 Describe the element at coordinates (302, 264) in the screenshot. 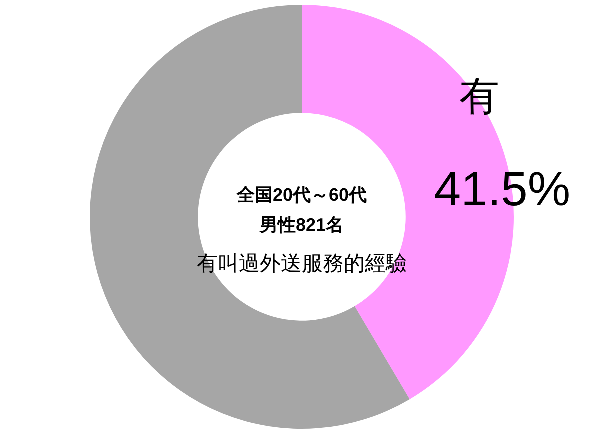

I see `annotation: 有叫過外送服務的經驗` at that location.